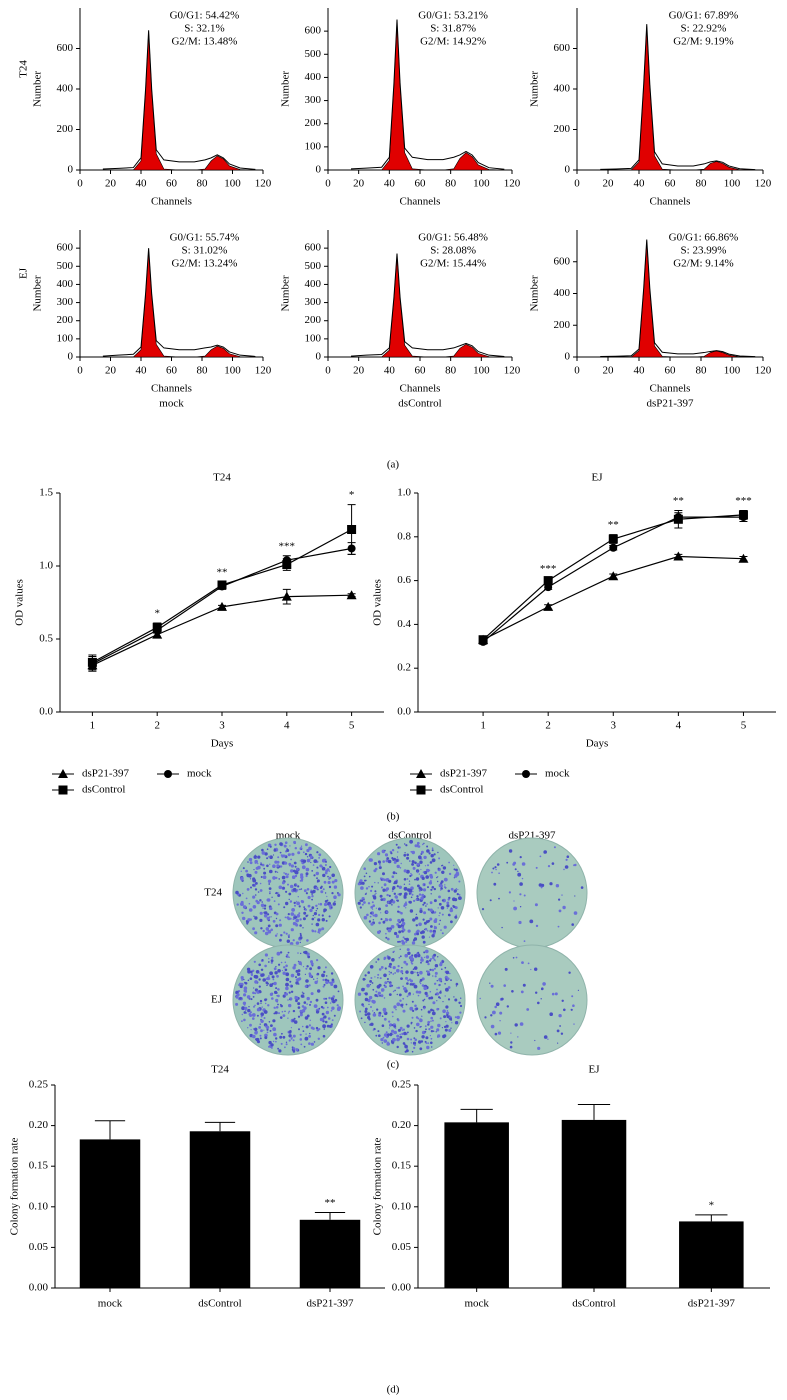 The image size is (787, 1400). Describe the element at coordinates (613, 525) in the screenshot. I see `significance: **` at that location.